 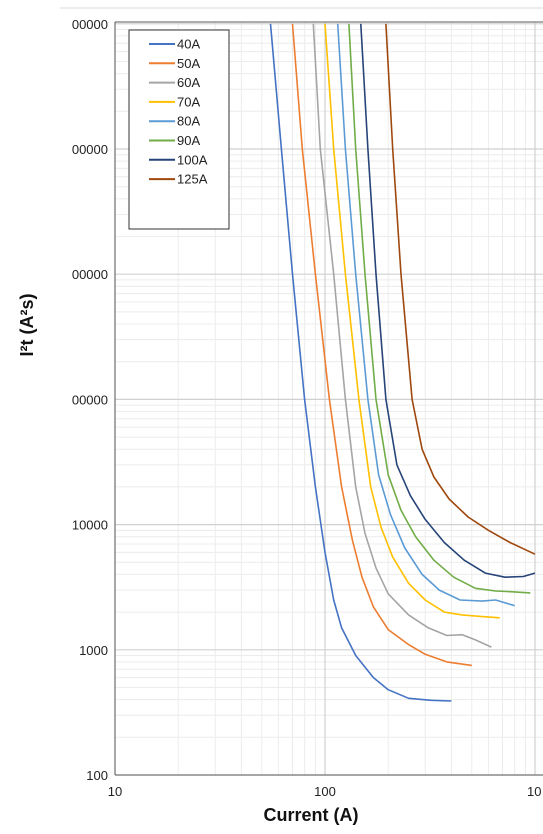 I want to click on legend-label-50A: 50A, so click(x=188, y=63).